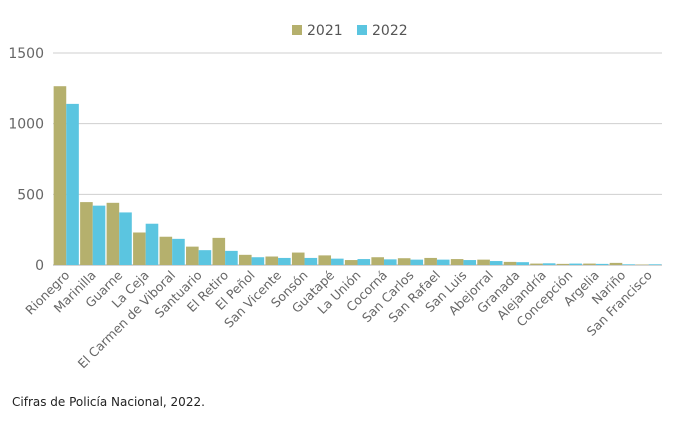 The width and height of the screenshot is (683, 433). Describe the element at coordinates (325, 31) in the screenshot. I see `legend-label-2021: 2021` at that location.